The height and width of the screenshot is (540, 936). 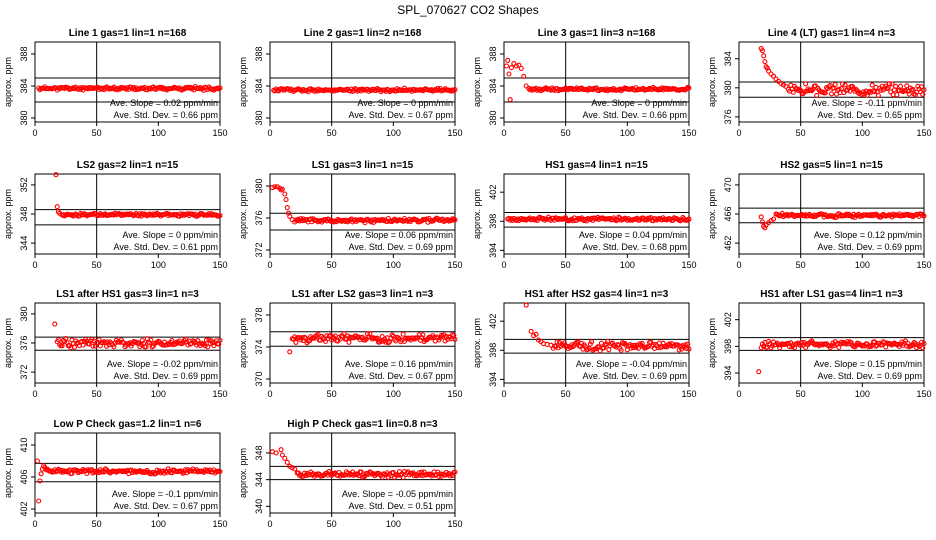 I want to click on stddev-annotation: Ave. Std. Dev. = 0.68 ppm, so click(x=635, y=247).